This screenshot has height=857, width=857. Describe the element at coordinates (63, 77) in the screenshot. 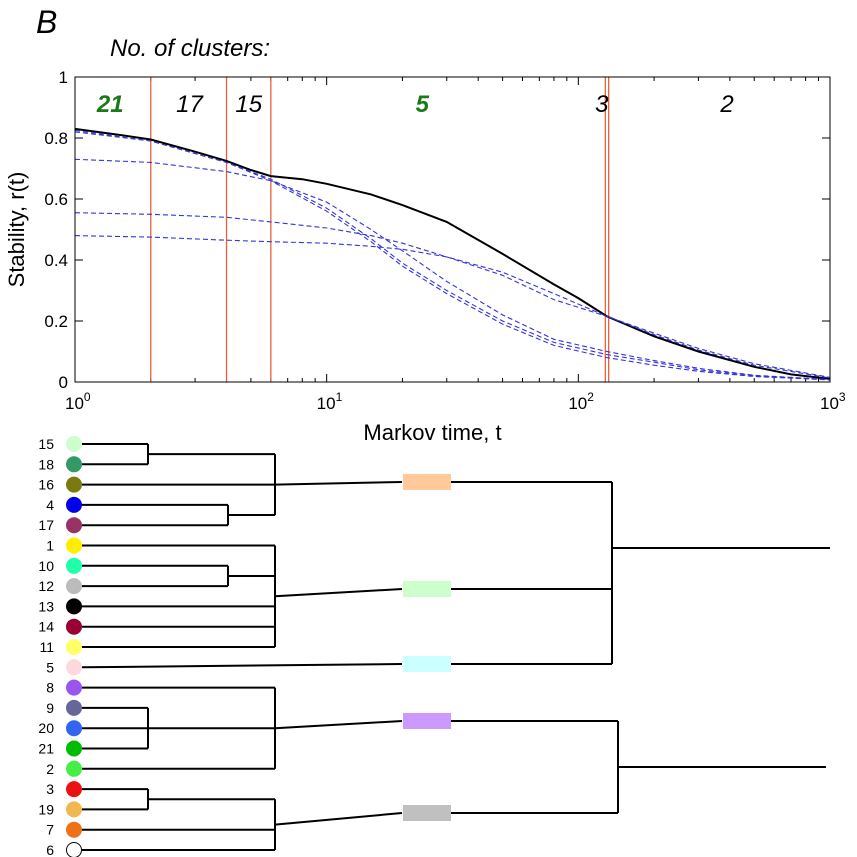

I see `y-tick-label: 1` at that location.